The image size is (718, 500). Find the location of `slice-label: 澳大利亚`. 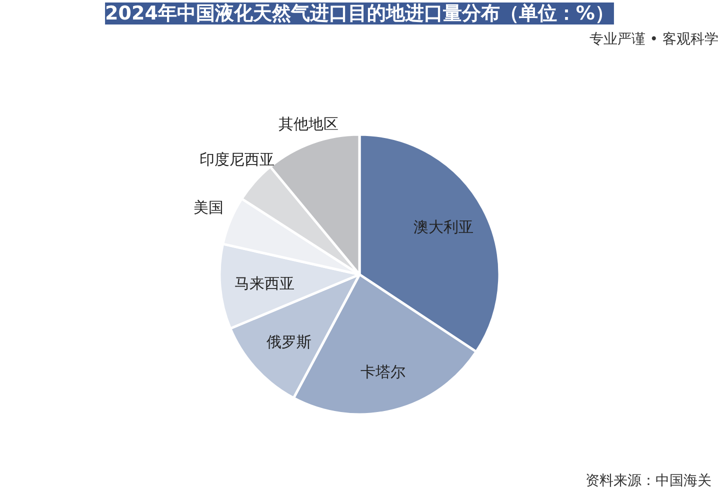

slice-label: 澳大利亚 is located at coordinates (443, 227).